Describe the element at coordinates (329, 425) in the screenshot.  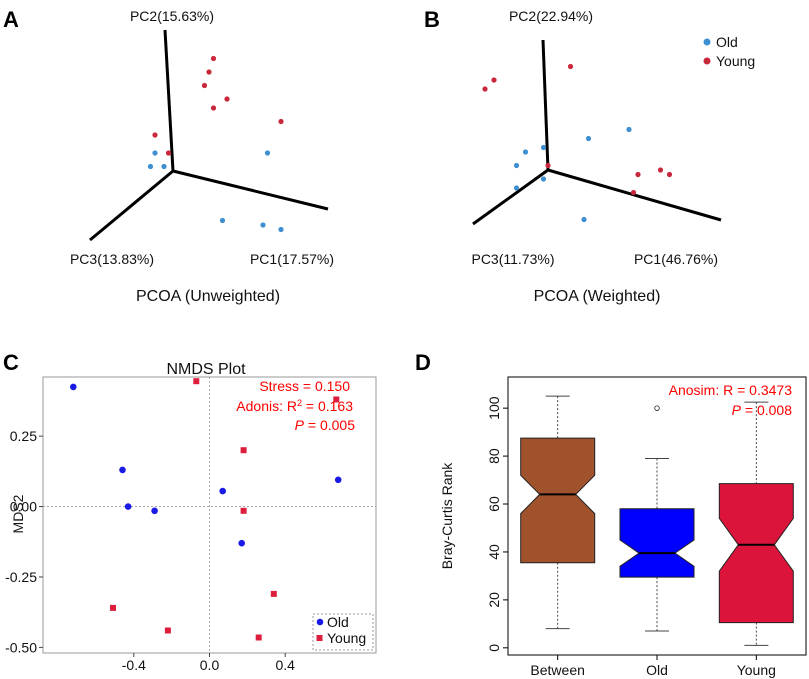
I see `p-value: = 0.005` at that location.